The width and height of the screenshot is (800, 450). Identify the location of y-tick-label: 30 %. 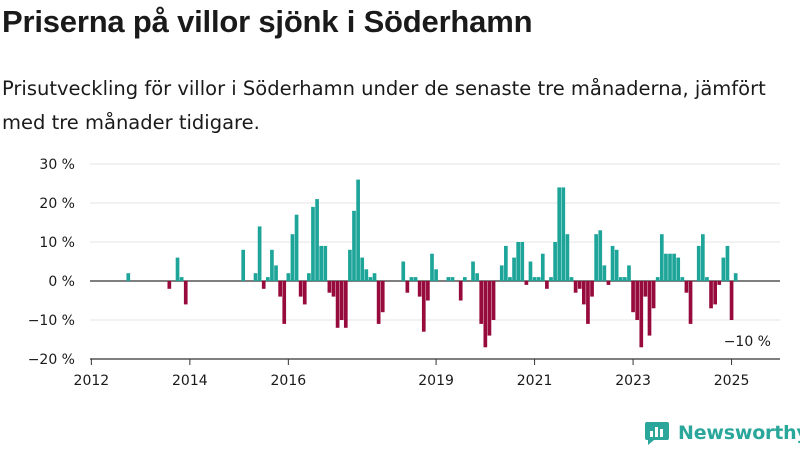
(57, 165).